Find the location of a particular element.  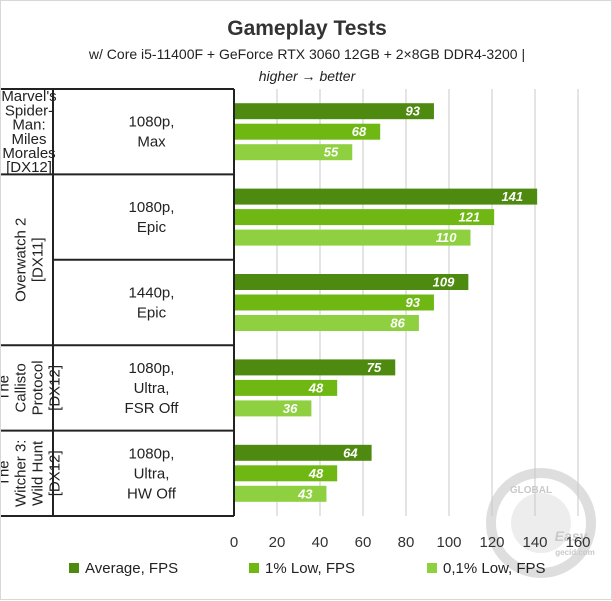

bar-value-label: 109 is located at coordinates (444, 282).